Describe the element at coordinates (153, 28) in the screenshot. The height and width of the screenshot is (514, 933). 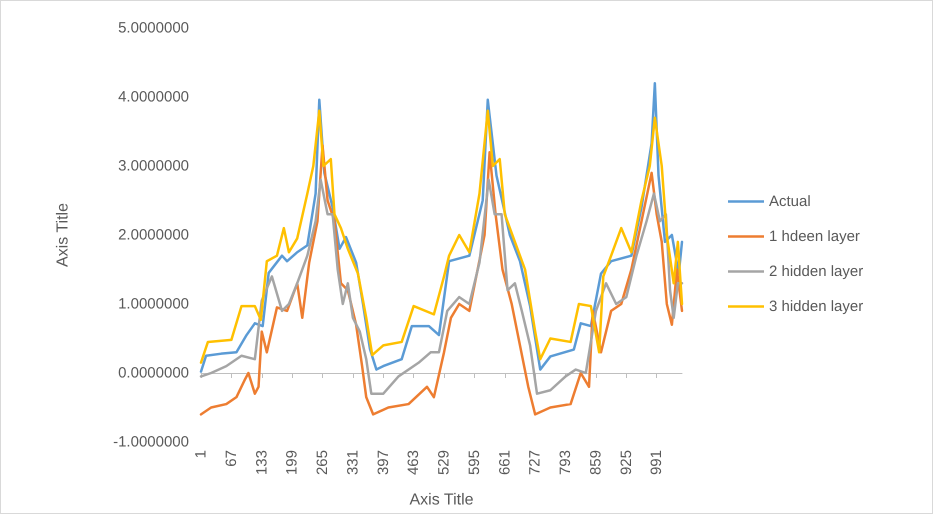
I see `y-tick-label: 5.0000000` at that location.